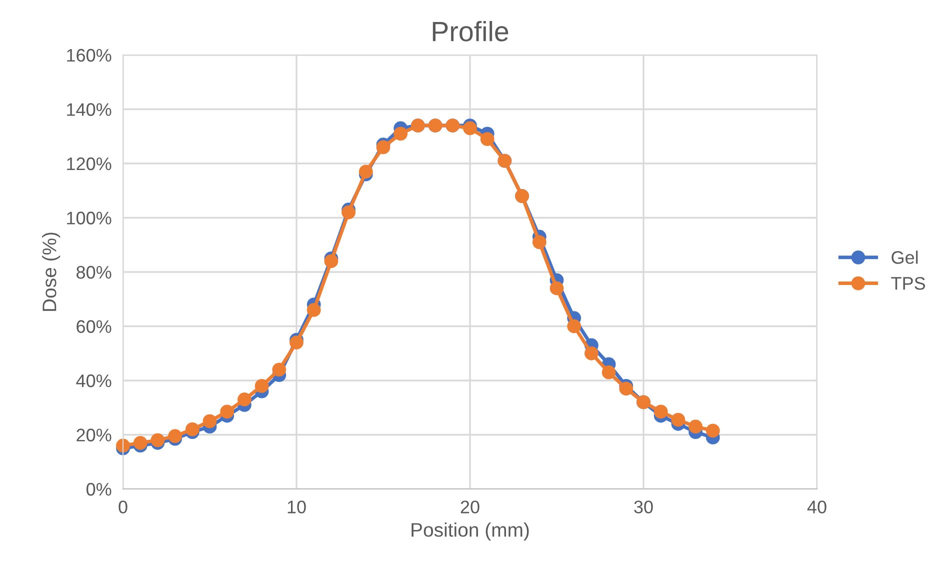  I want to click on legend-label: TPS, so click(908, 283).